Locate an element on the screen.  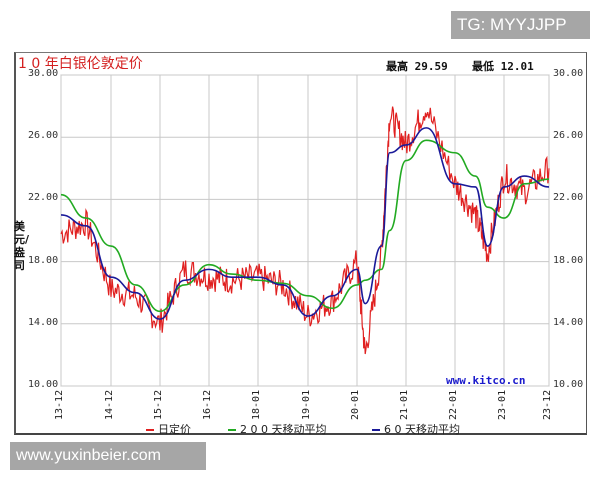
y-tick-right: 10.00 is located at coordinates (568, 384).